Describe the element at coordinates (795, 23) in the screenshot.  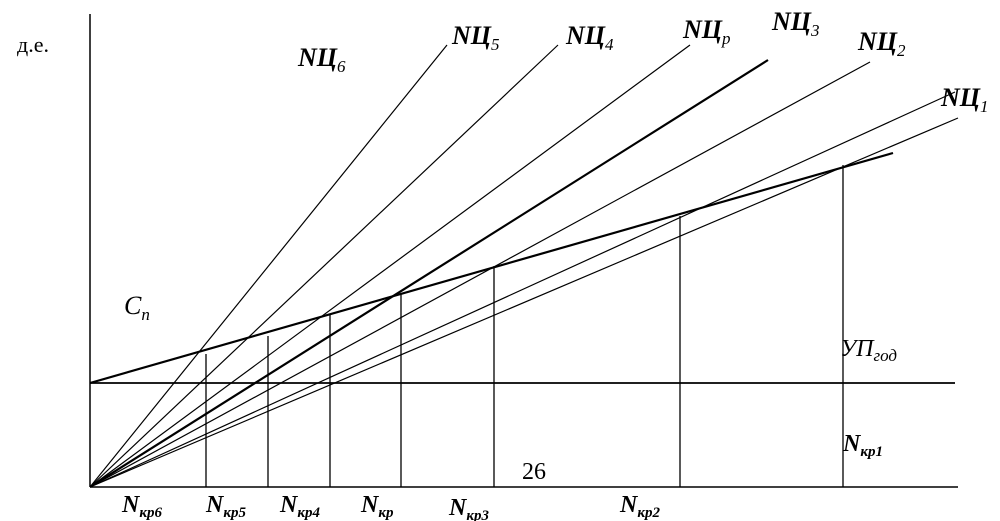
I see `revenue-label-3: NЦ3` at that location.